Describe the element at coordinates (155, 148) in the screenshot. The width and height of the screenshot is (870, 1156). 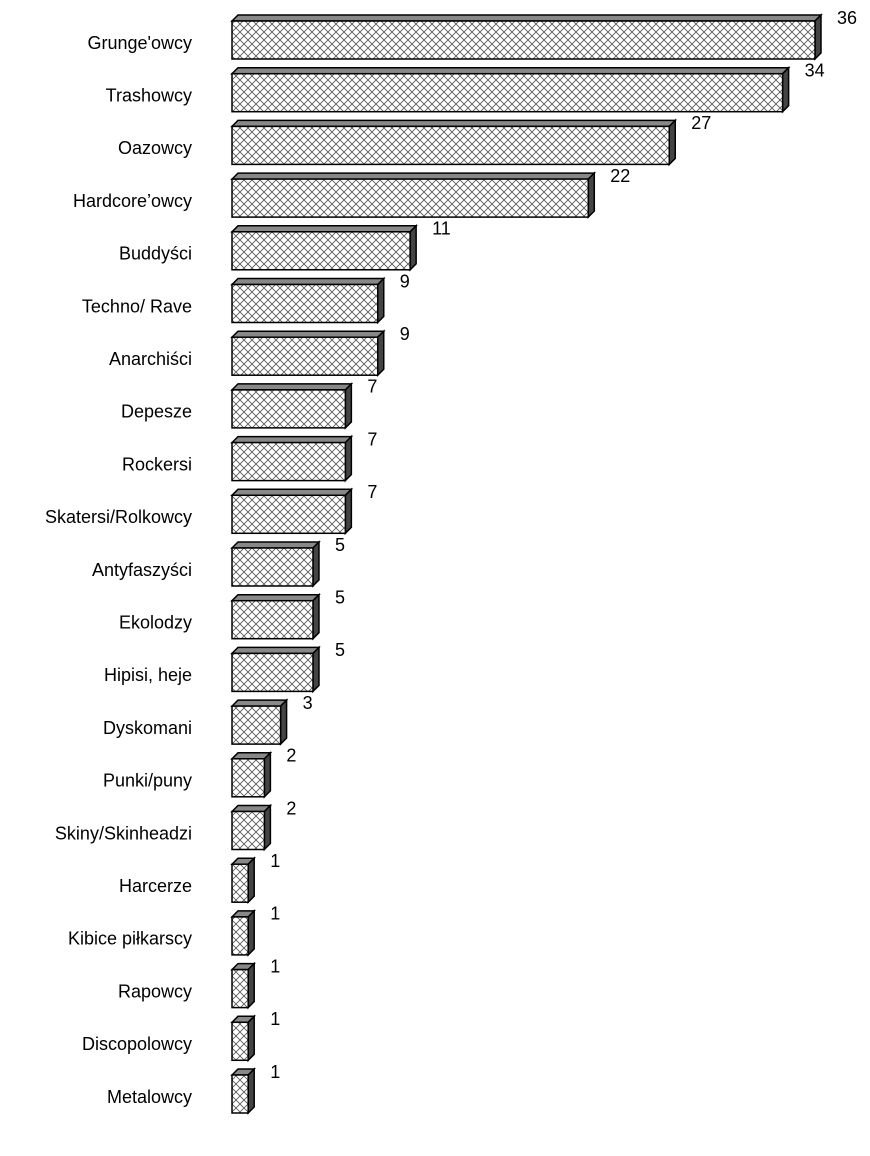
I see `y-tick-label: Oazowcy` at that location.